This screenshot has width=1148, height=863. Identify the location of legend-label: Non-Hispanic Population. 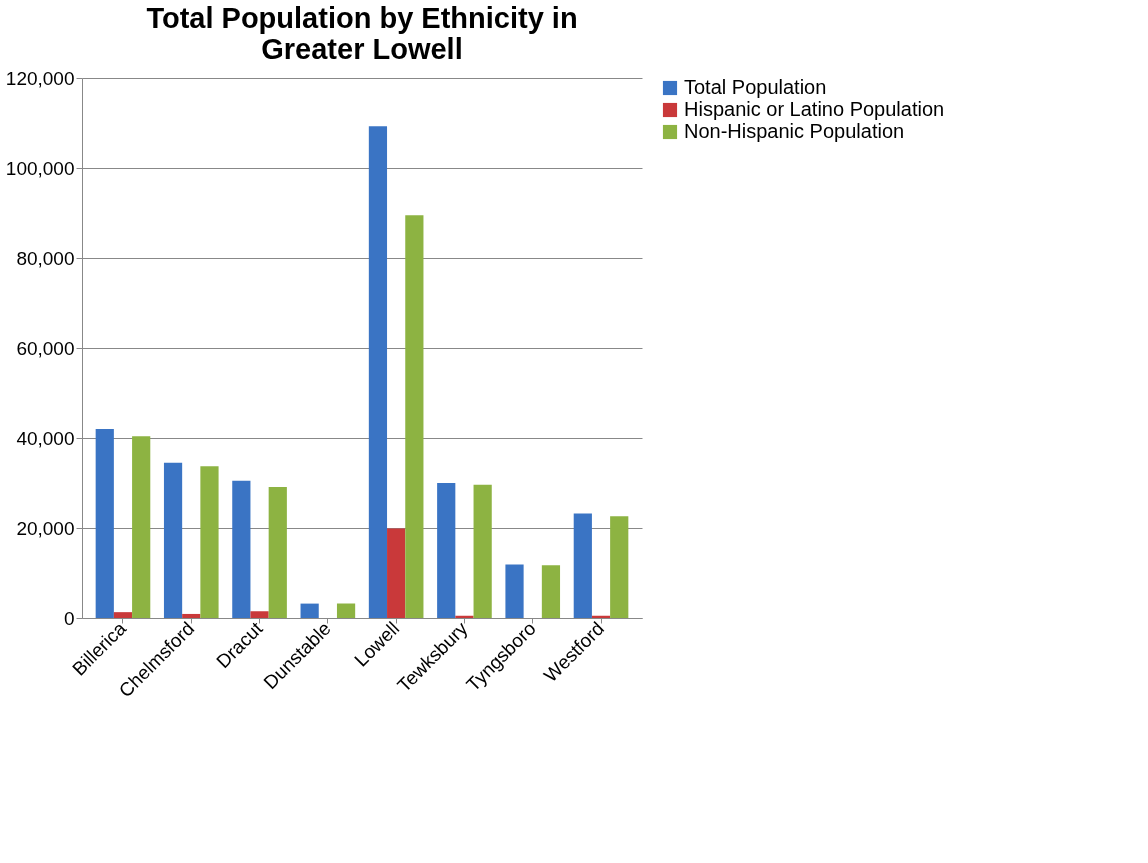
(794, 131).